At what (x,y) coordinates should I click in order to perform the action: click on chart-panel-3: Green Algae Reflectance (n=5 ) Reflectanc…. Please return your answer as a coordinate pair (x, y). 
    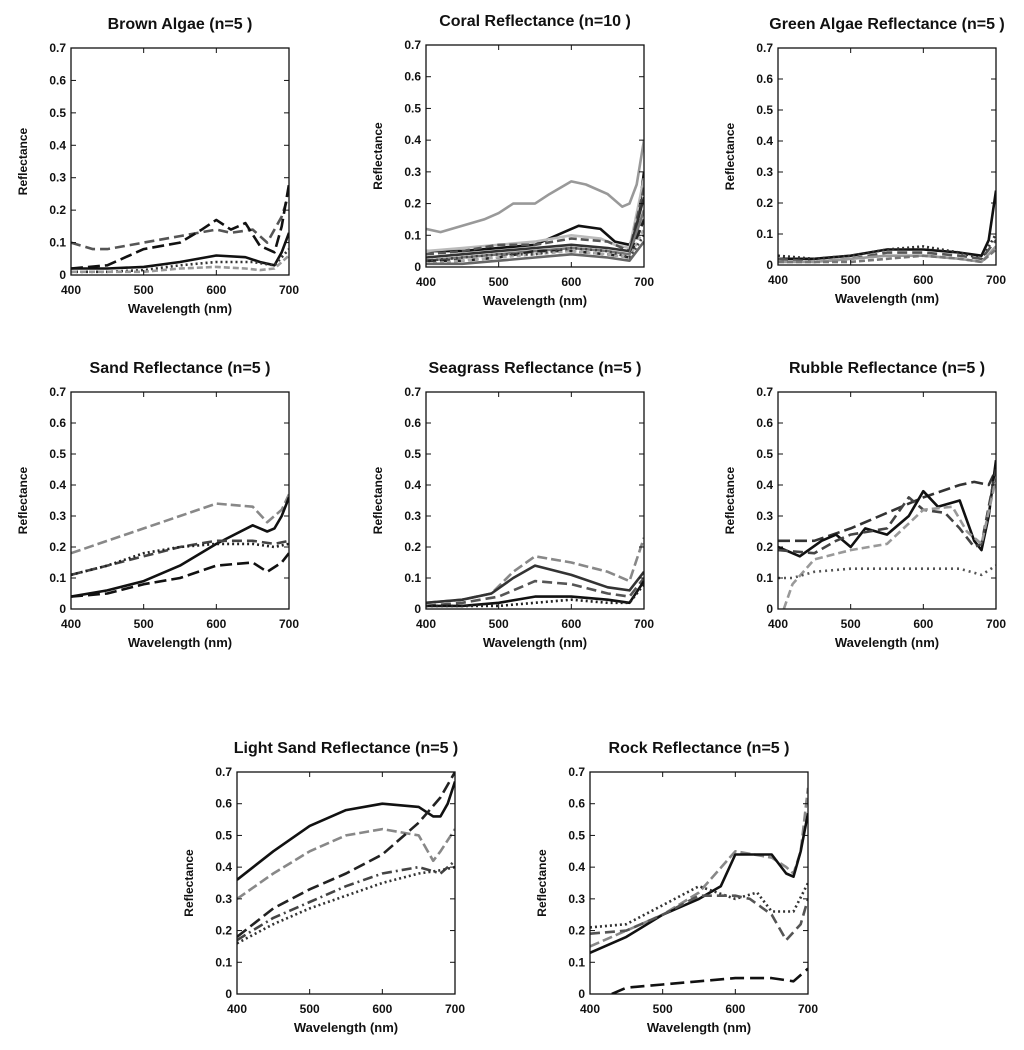
    Looking at the image, I should click on (864, 161).